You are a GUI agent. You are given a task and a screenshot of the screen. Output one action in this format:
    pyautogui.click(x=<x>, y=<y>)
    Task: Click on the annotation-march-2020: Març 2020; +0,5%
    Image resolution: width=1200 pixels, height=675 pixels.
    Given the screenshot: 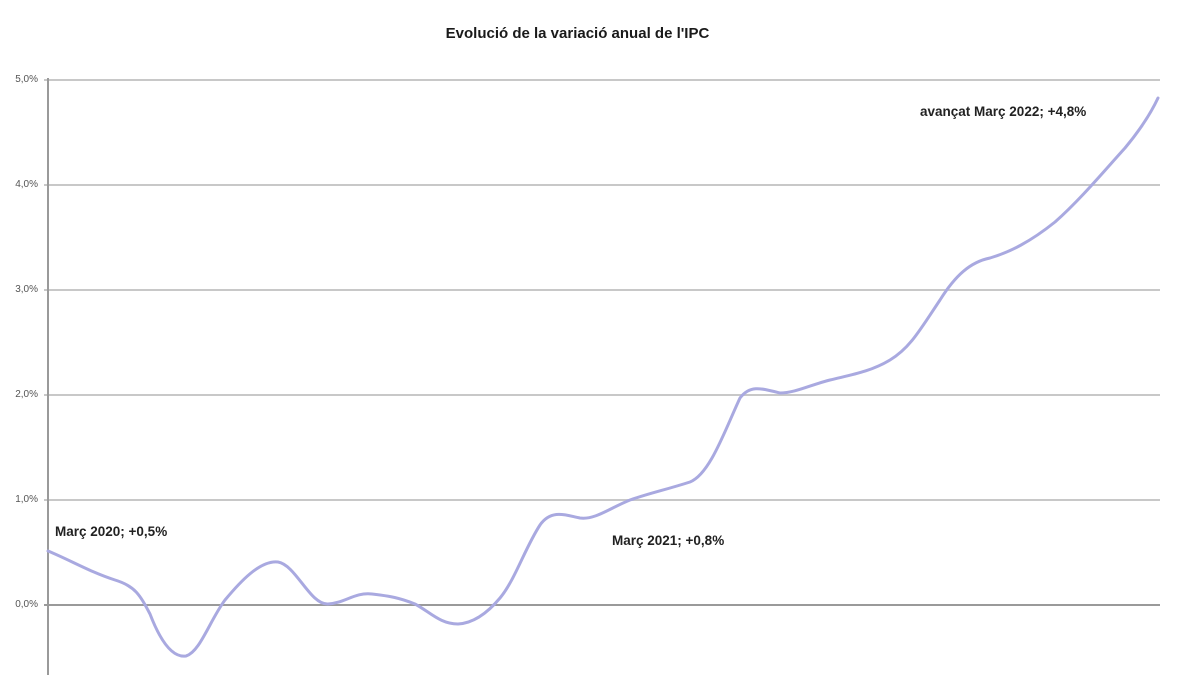 What is the action you would take?
    pyautogui.click(x=111, y=531)
    